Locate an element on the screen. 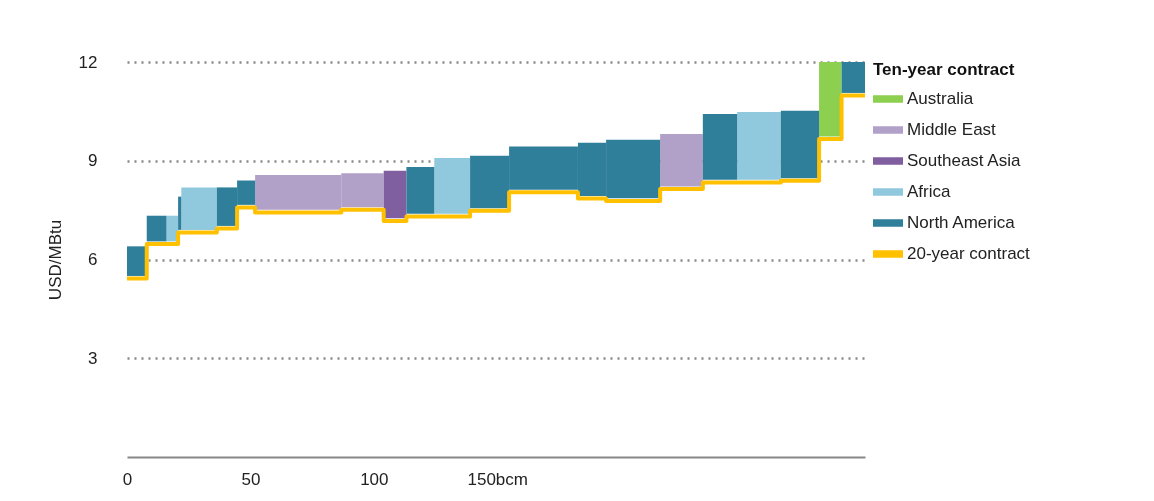 Image resolution: width=1154 pixels, height=501 pixels. y-tick-label: 6 is located at coordinates (93, 259).